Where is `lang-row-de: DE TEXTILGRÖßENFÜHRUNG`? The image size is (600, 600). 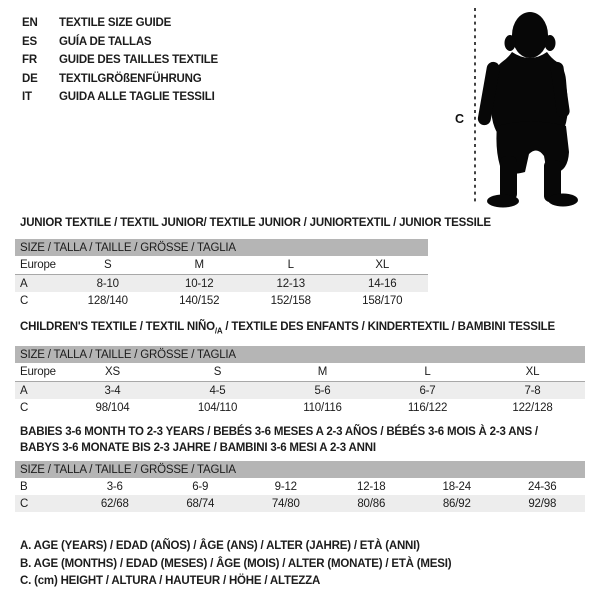 lang-row-de: DE TEXTILGRÖßENFÜHRUNG is located at coordinates (120, 79).